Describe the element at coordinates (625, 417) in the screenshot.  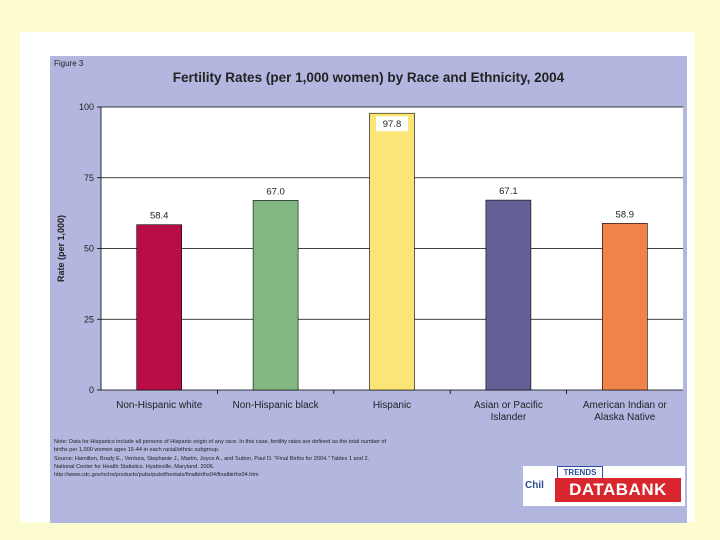
I see `category-label: Alaska Native` at that location.